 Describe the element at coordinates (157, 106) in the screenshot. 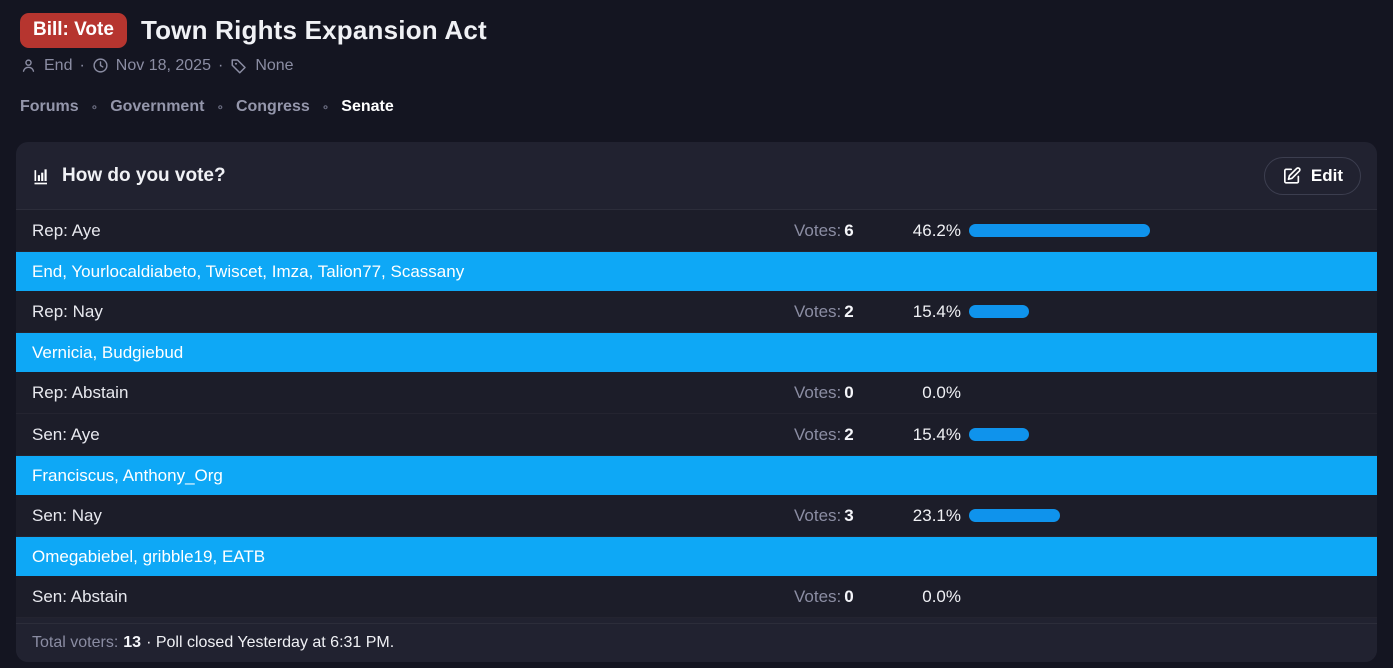

I see `breadcrumb-item-government: Government` at that location.